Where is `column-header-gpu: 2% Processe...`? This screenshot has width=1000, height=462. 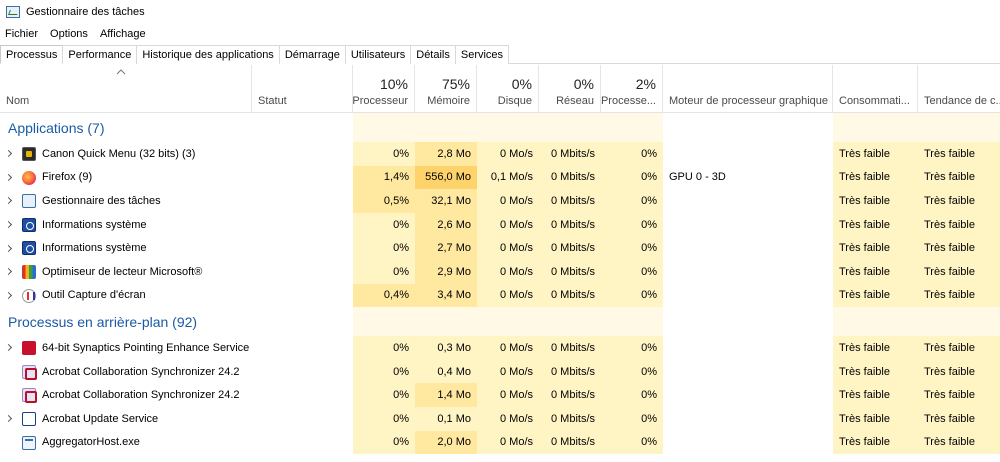 column-header-gpu: 2% Processe... is located at coordinates (632, 88).